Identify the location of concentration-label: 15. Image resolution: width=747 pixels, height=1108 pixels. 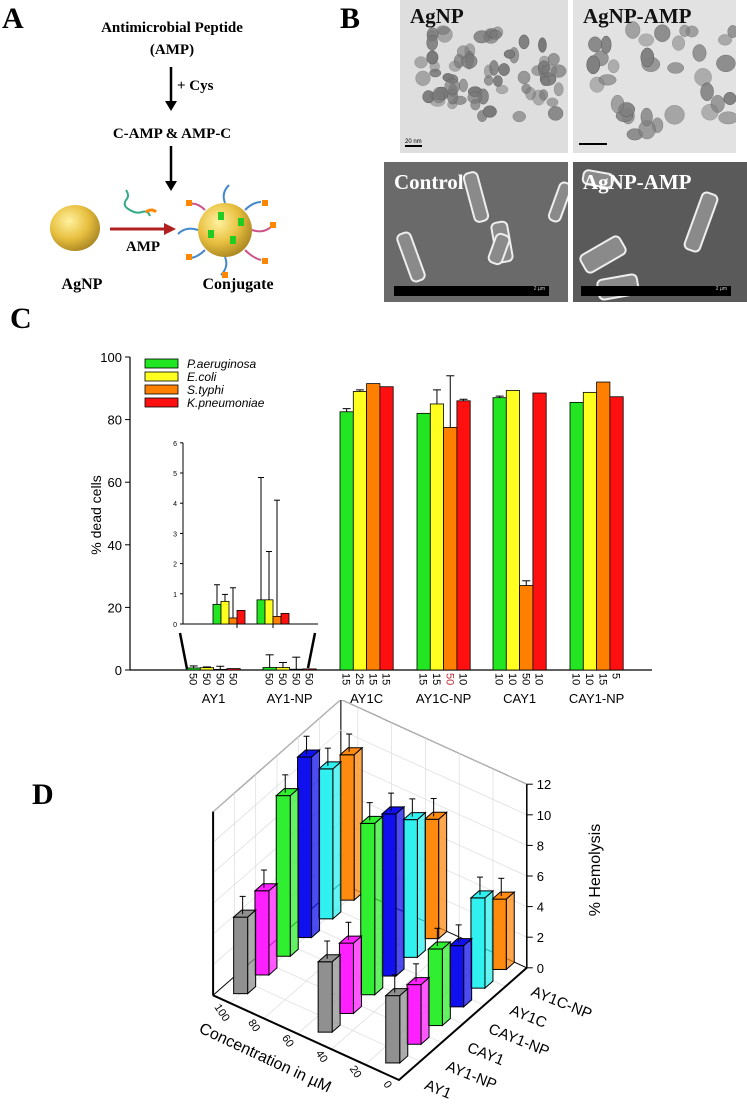
(346, 679).